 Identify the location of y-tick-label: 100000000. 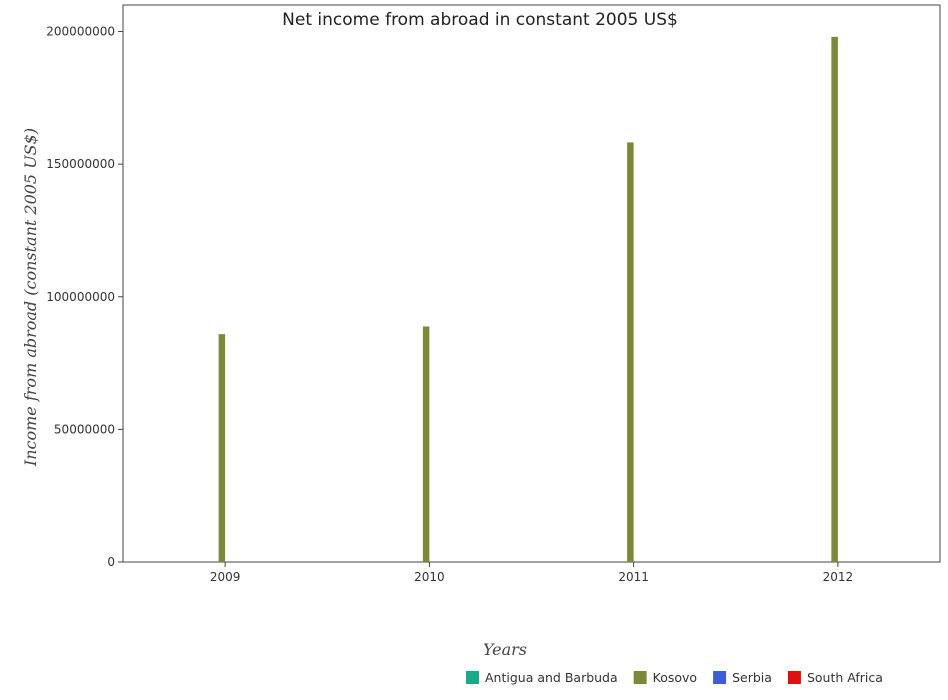
(80, 297).